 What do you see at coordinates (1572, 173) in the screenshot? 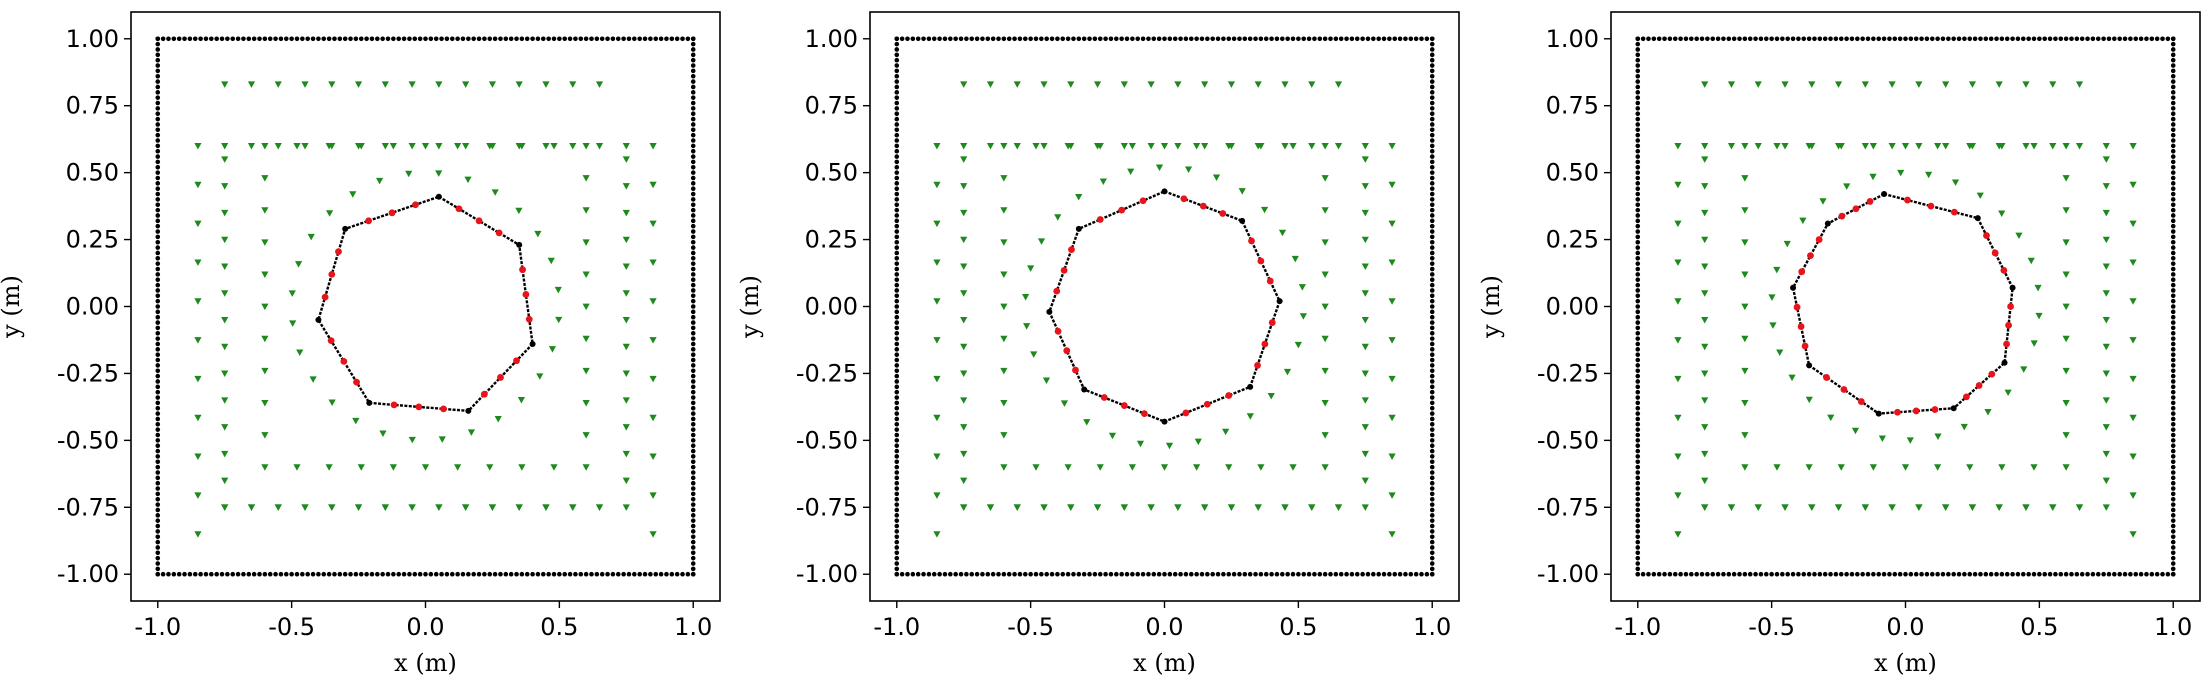
I see `y-tick-label: 0.50` at bounding box center [1572, 173].